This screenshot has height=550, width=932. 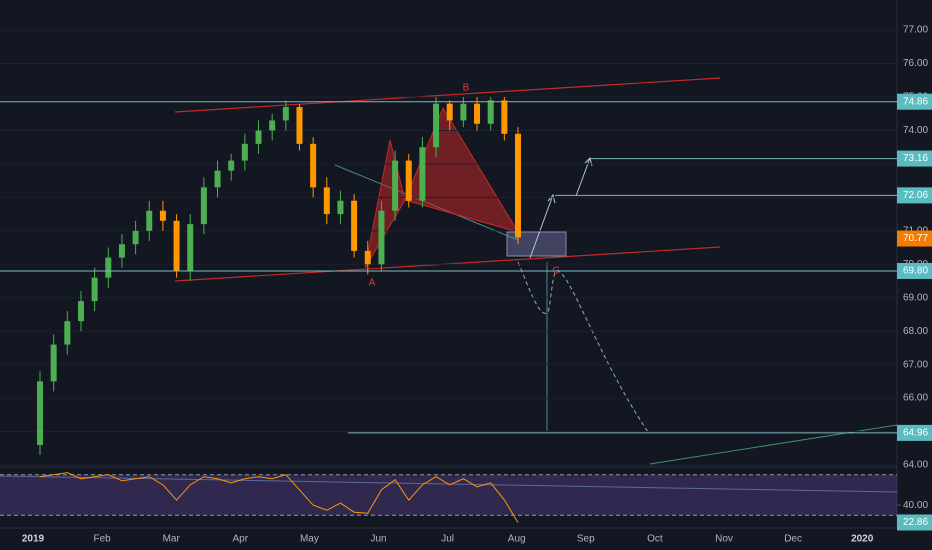 I want to click on x-tick-label: May, so click(x=309, y=539).